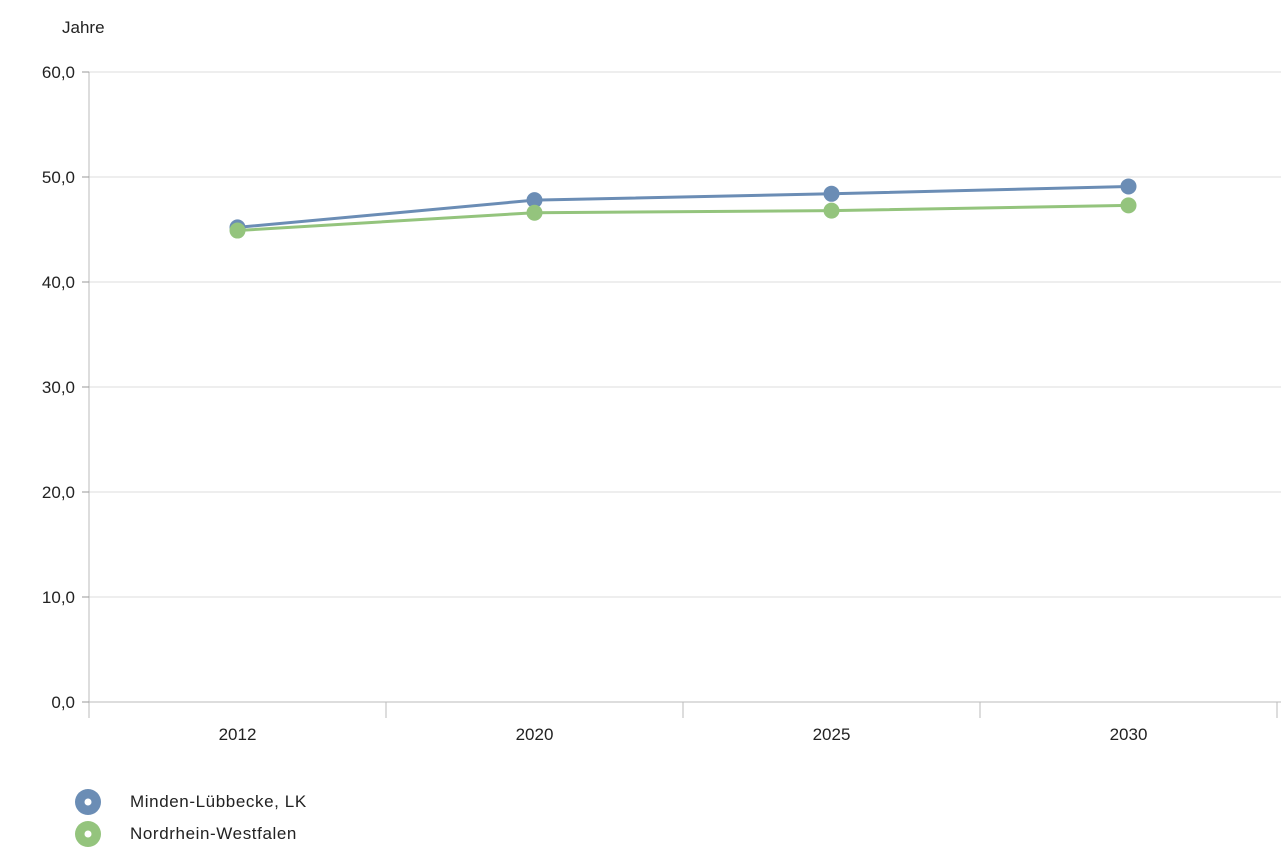 The width and height of the screenshot is (1281, 854). What do you see at coordinates (218, 801) in the screenshot?
I see `legend-label-minden: Minden-Lübbecke, LK` at bounding box center [218, 801].